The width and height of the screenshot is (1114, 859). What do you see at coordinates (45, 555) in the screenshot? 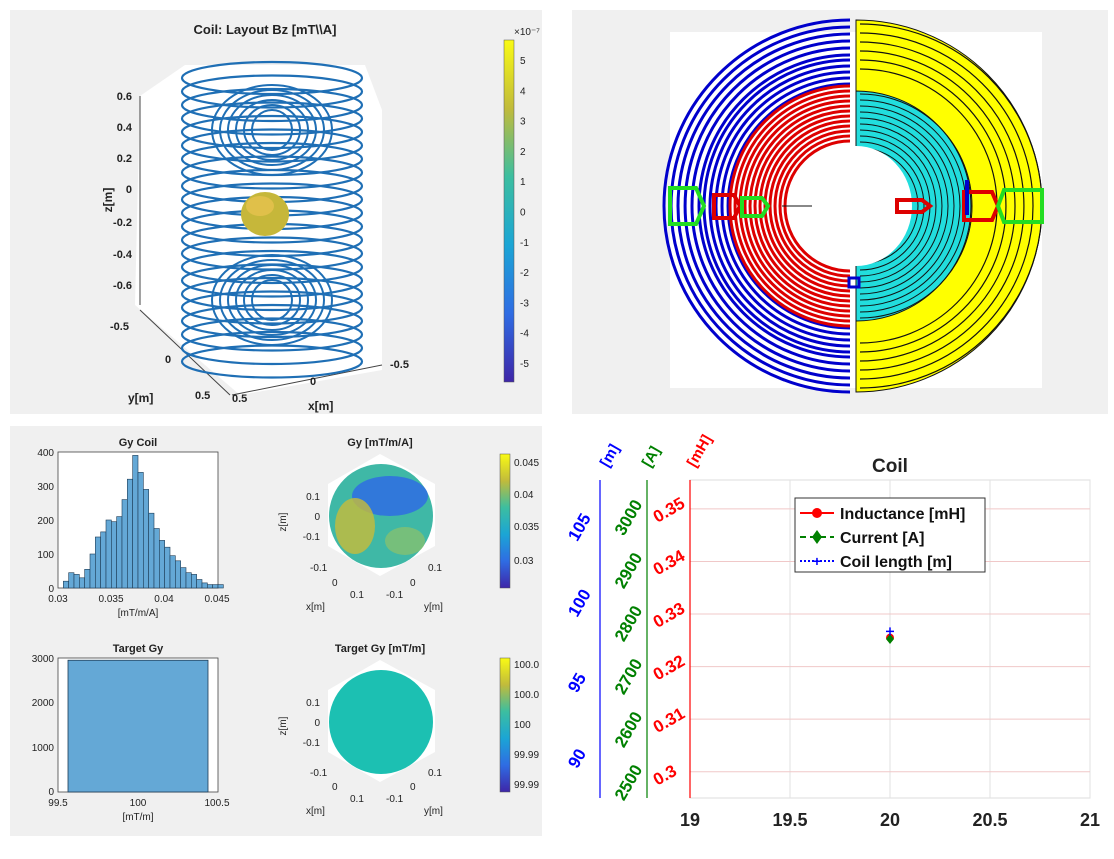
I see `gy-hist-ytick-3: 100` at bounding box center [45, 555].